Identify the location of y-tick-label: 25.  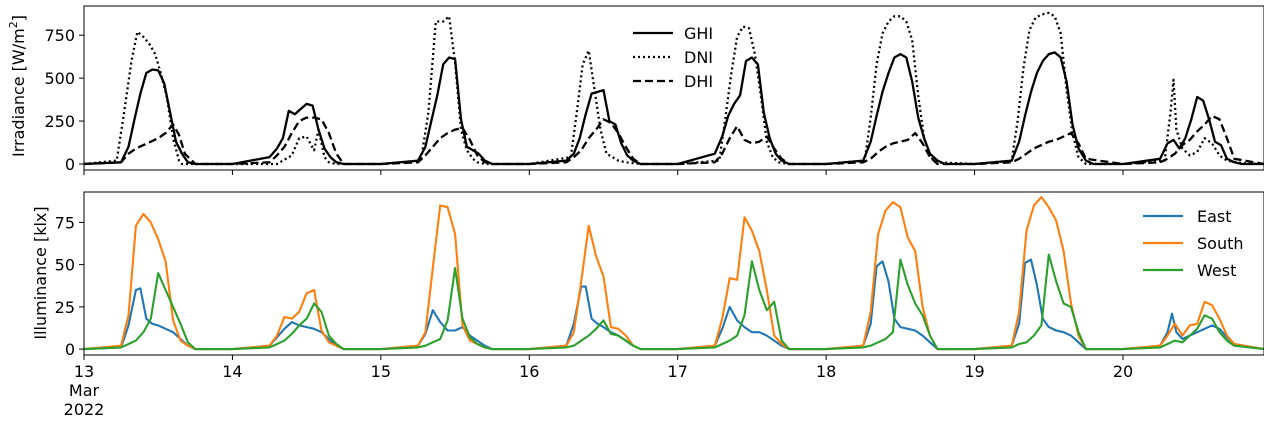
(65, 307).